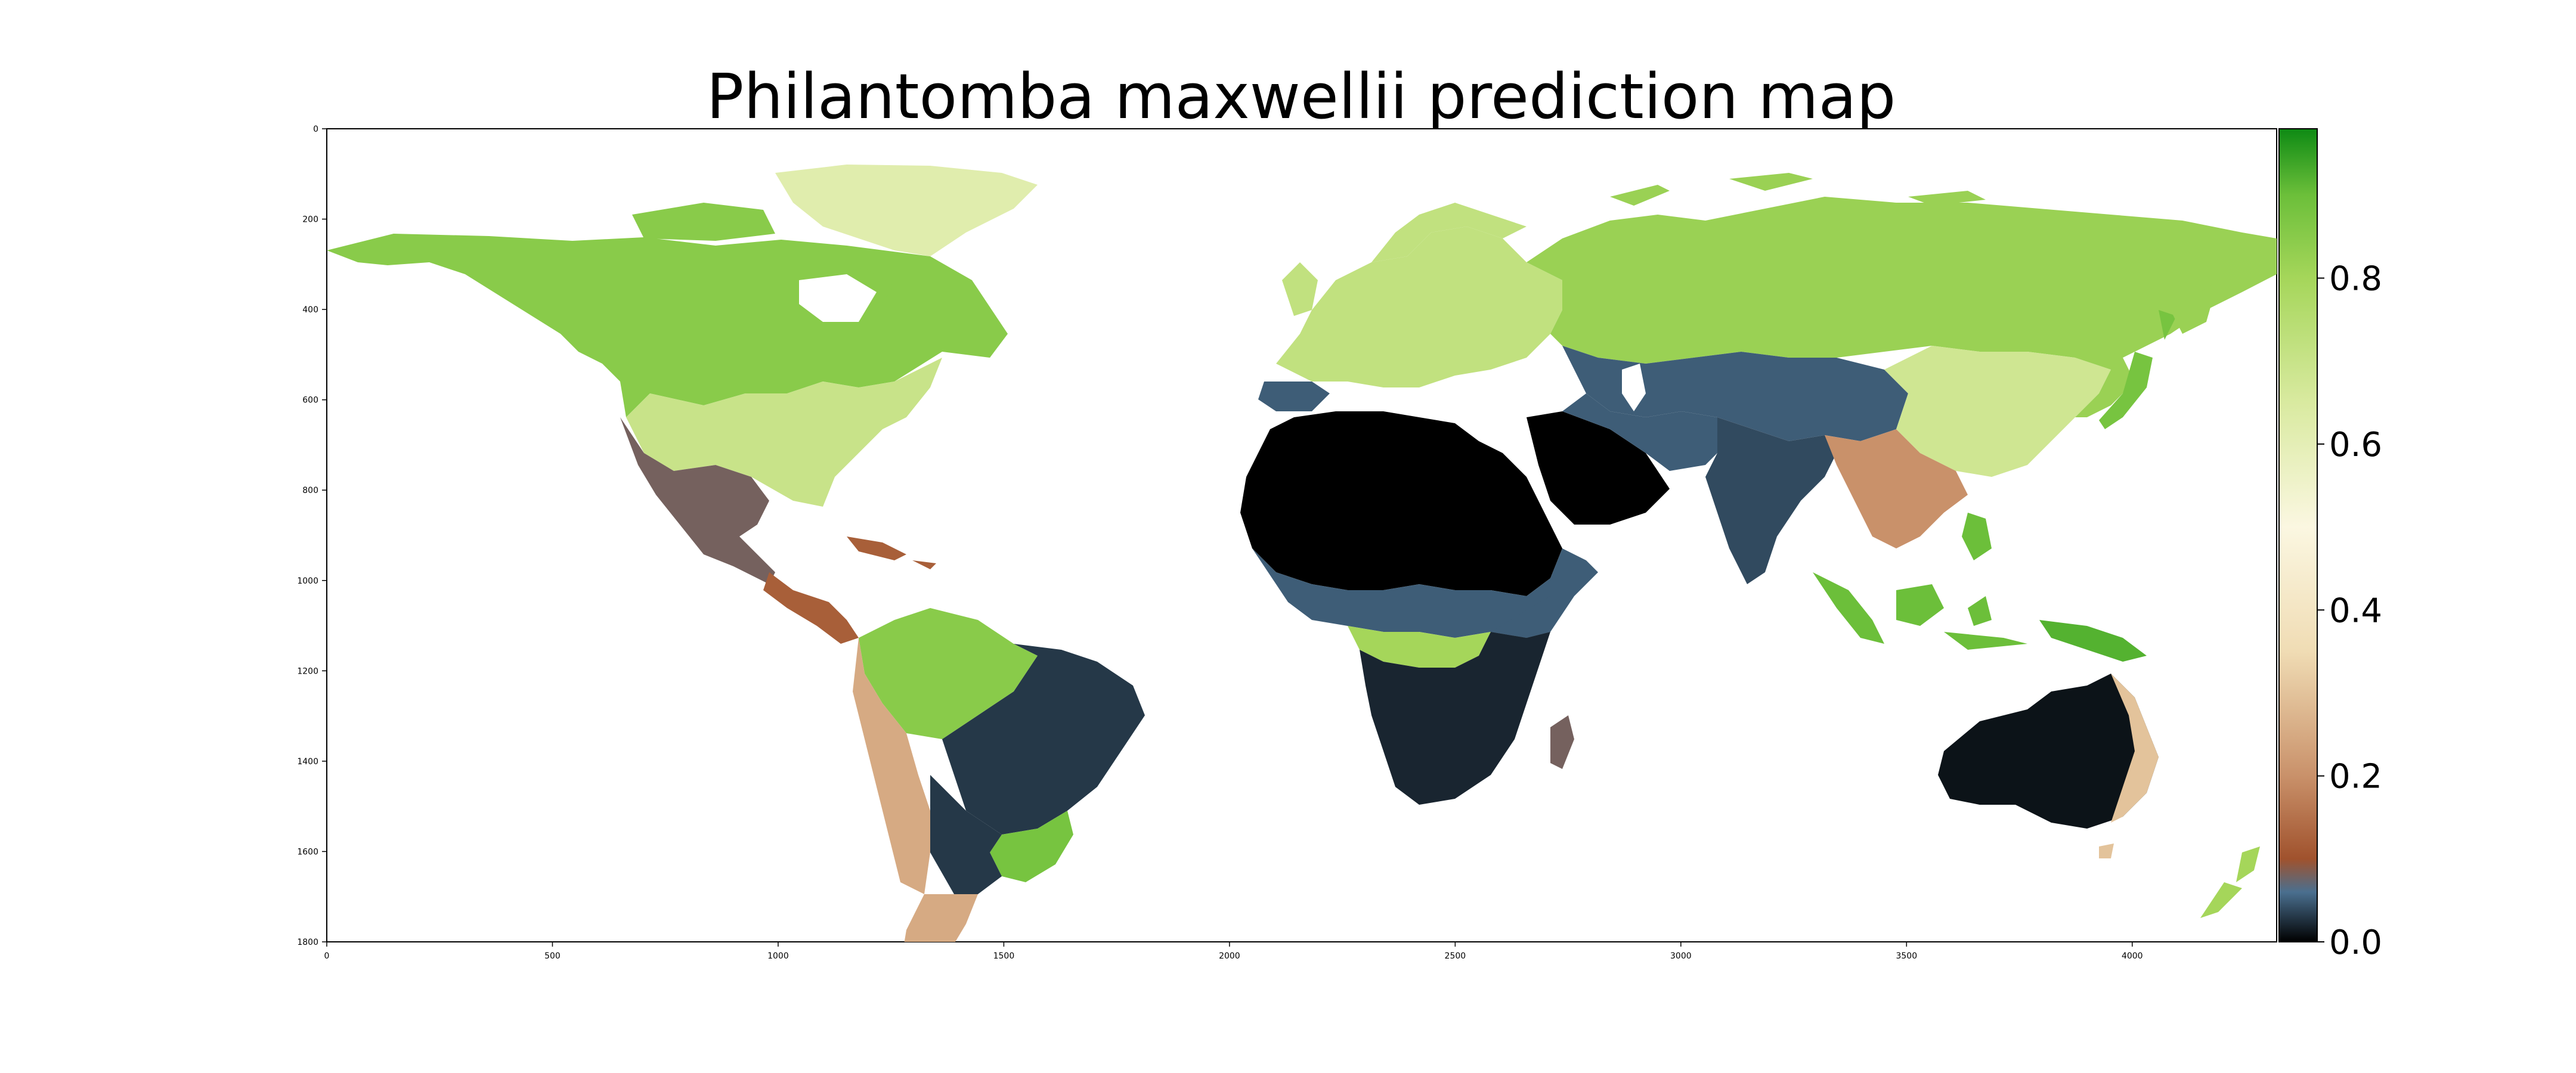 The image size is (2576, 1073). I want to click on region-china, so click(1997, 411).